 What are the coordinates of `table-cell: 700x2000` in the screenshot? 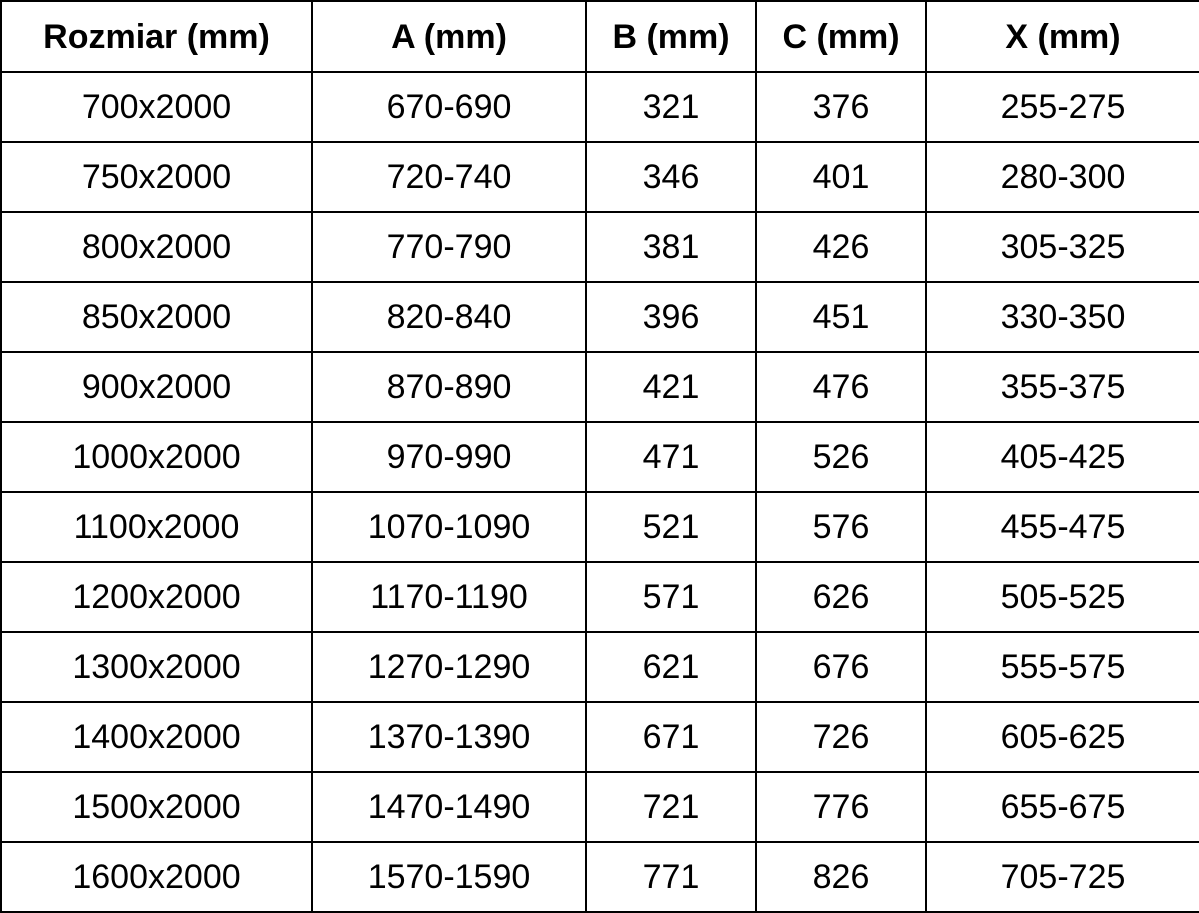 It's located at (156, 107).